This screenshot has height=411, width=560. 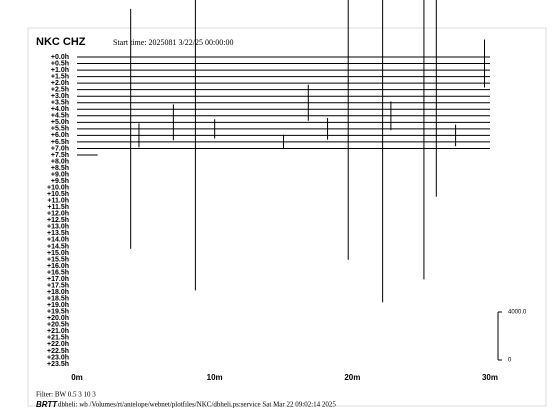 I want to click on row-label: +5.5h, so click(x=60, y=129).